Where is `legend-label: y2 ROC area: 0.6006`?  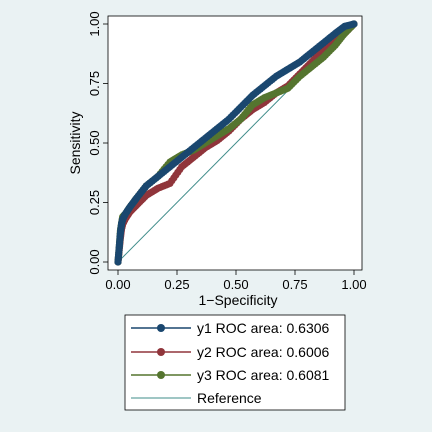
legend-label: y2 ROC area: 0.6006 is located at coordinates (263, 352).